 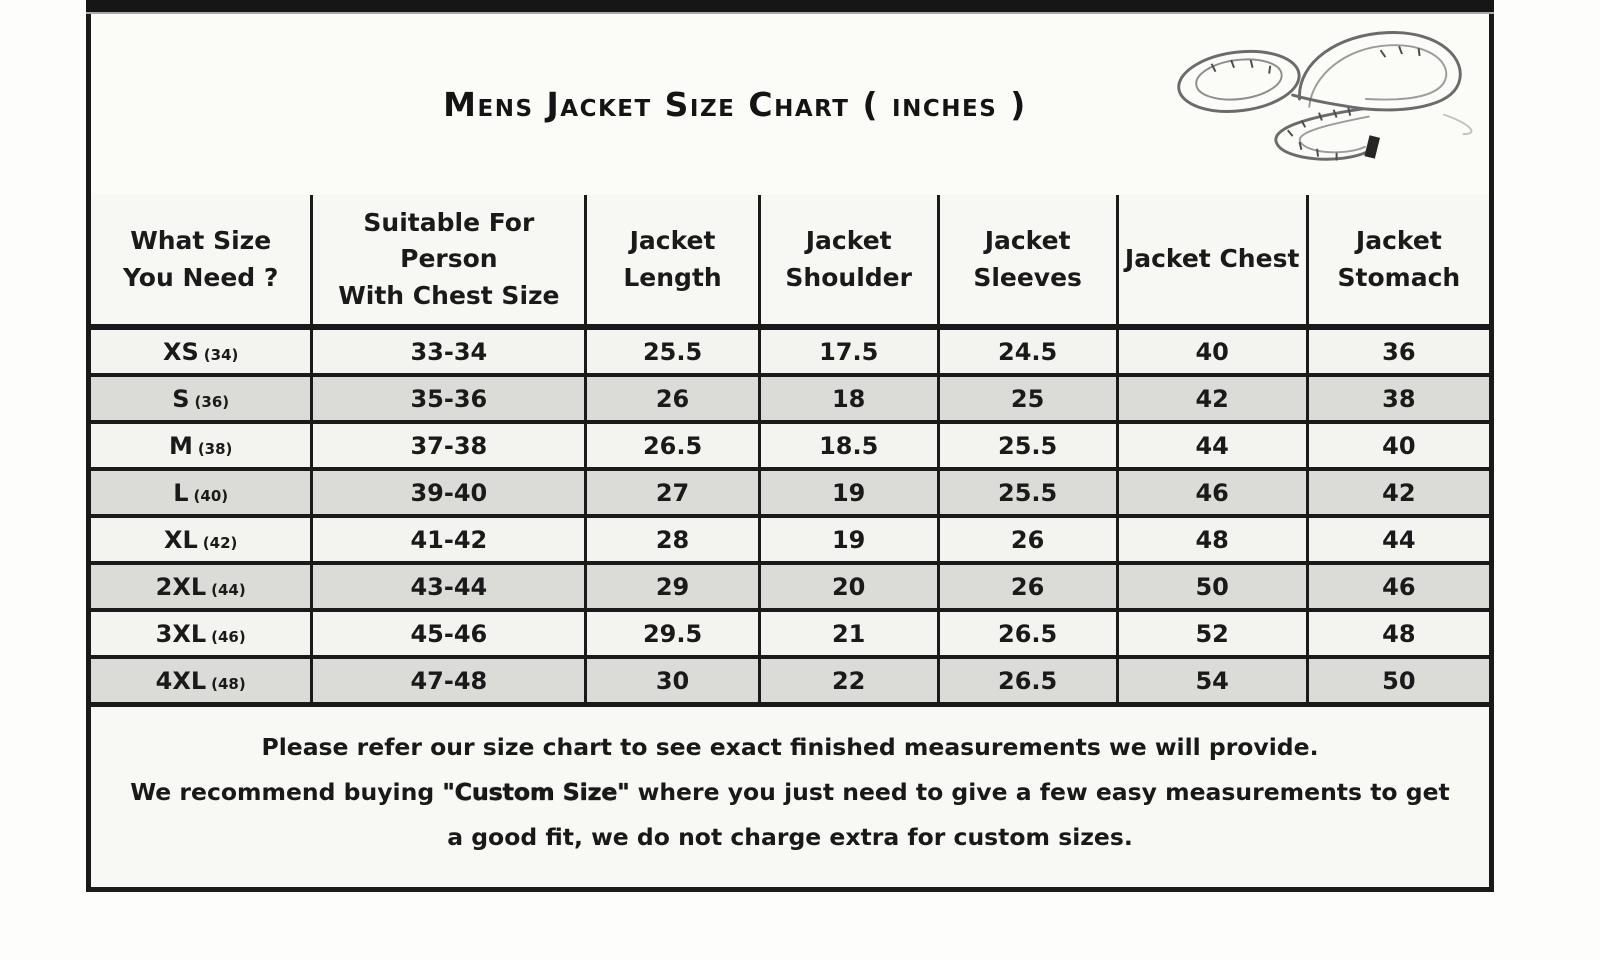 I want to click on length-cell: 26, so click(x=672, y=398).